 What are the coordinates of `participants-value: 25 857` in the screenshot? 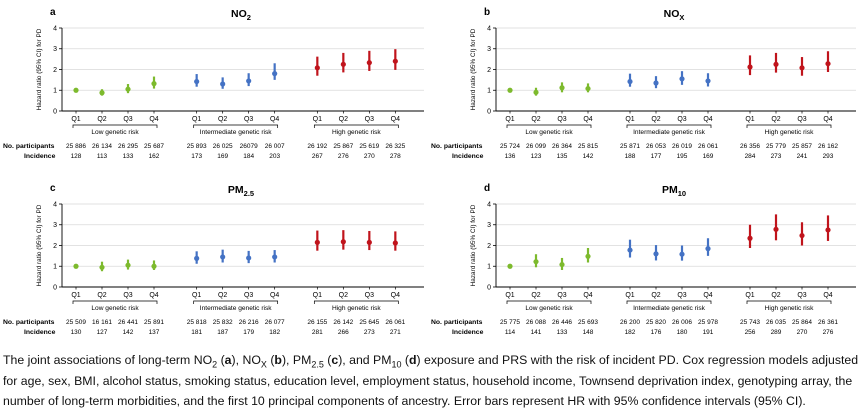 It's located at (802, 146).